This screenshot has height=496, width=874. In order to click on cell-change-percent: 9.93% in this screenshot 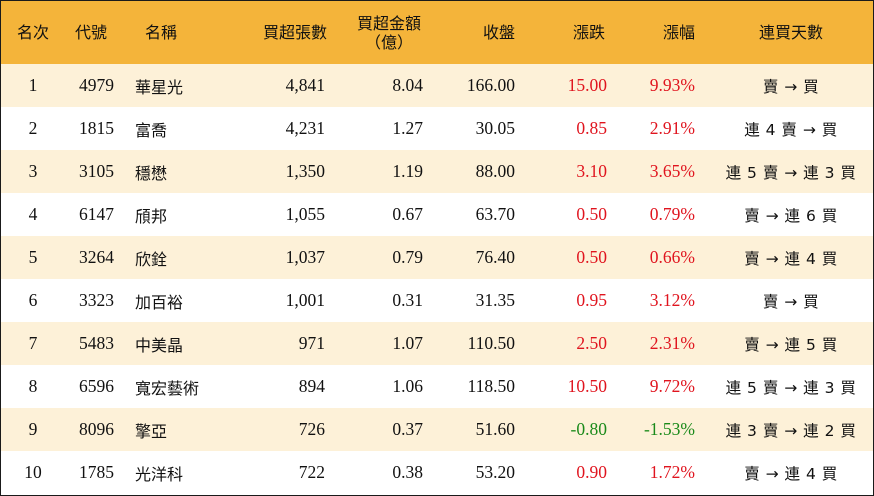, I will do `click(672, 85)`.